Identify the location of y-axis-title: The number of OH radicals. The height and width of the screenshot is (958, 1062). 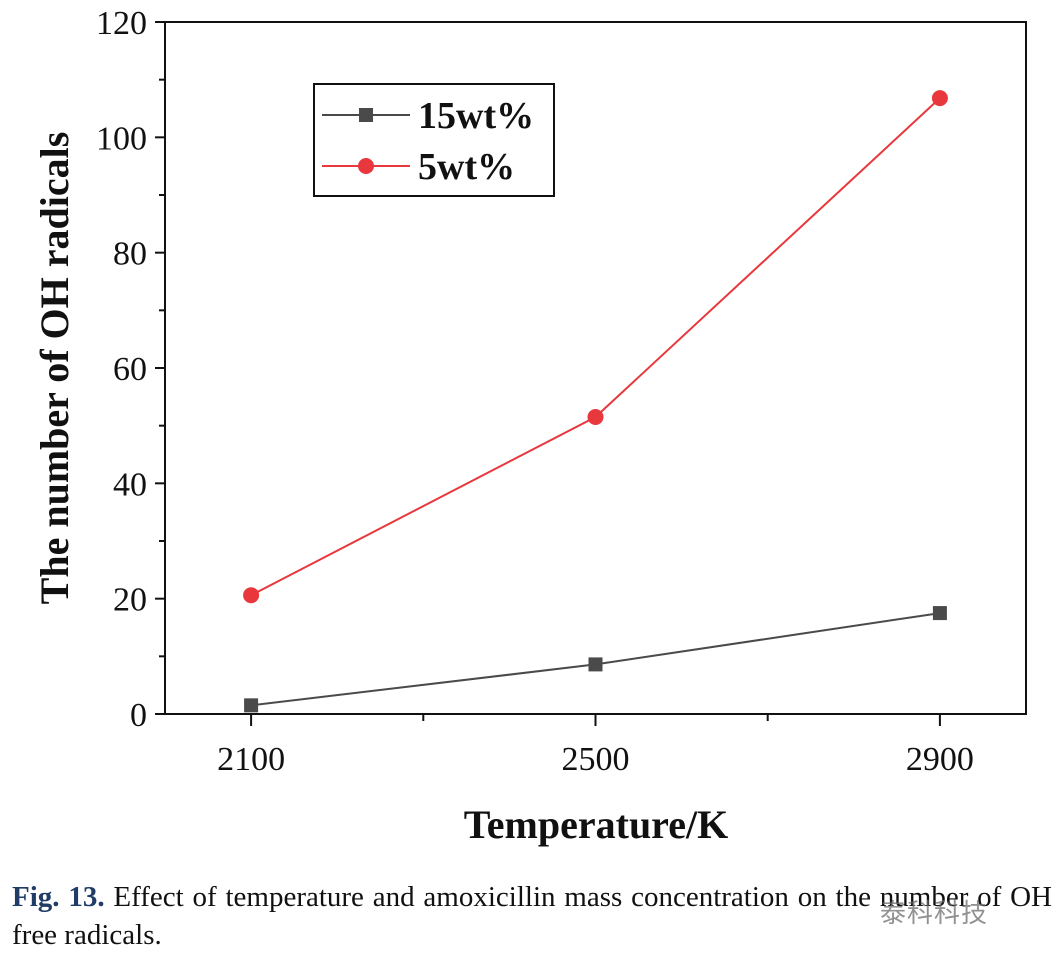
(54, 368).